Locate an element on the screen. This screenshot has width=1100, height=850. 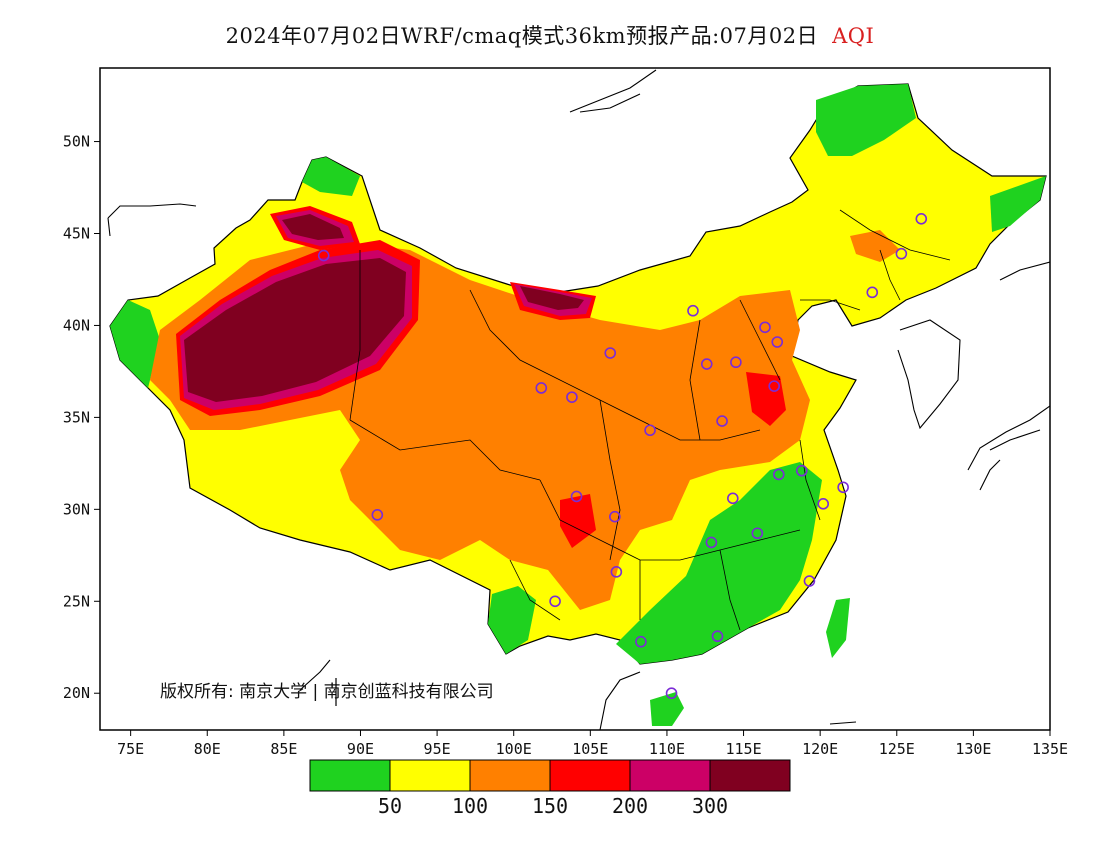
red-sichuan is located at coordinates (578, 521).